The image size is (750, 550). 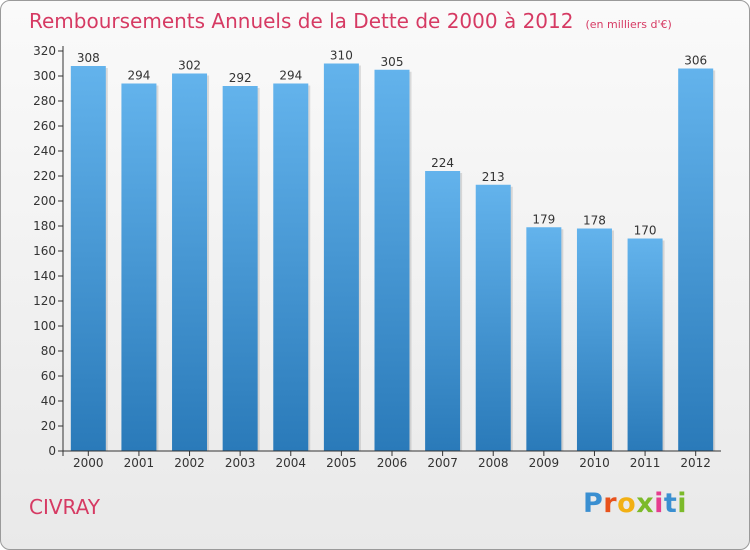 What do you see at coordinates (645, 344) in the screenshot?
I see `bar-2011` at bounding box center [645, 344].